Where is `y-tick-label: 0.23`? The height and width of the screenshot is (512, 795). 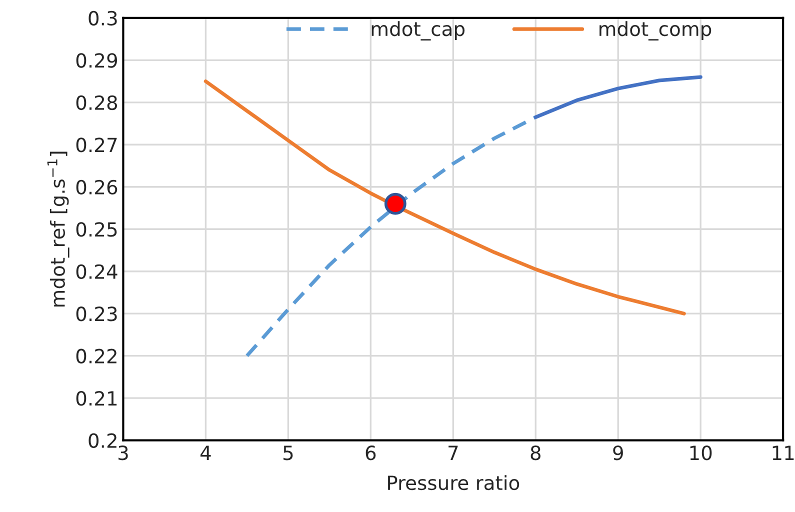
y-tick-label: 0.23 is located at coordinates (96, 314).